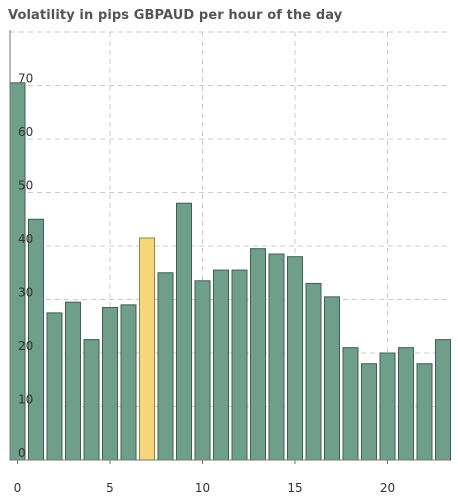 The width and height of the screenshot is (458, 500). What do you see at coordinates (387, 488) in the screenshot?
I see `x-tick-label: 20` at bounding box center [387, 488].